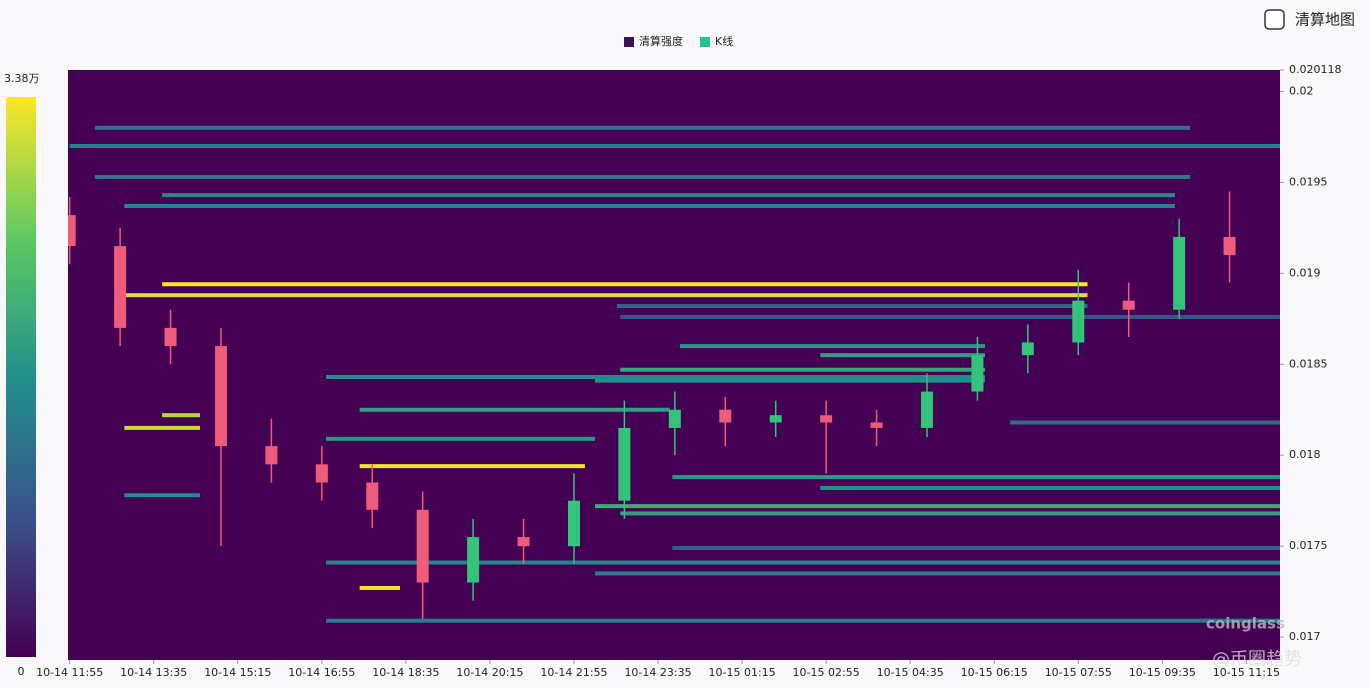  I want to click on y-tick-label: 0.020118, so click(1315, 69).